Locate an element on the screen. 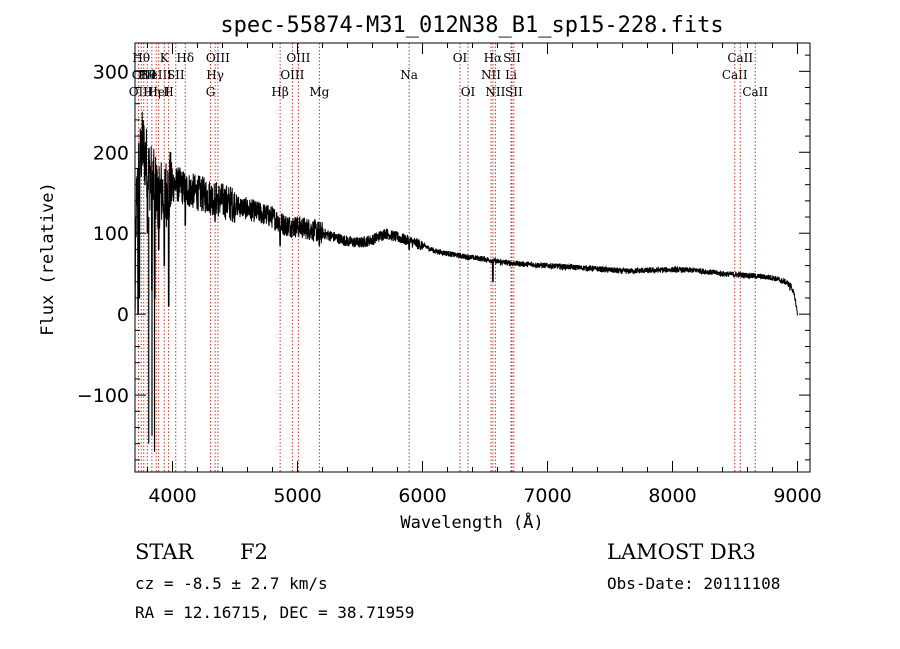 The width and height of the screenshot is (900, 649). object-subclass: F2 is located at coordinates (254, 552).